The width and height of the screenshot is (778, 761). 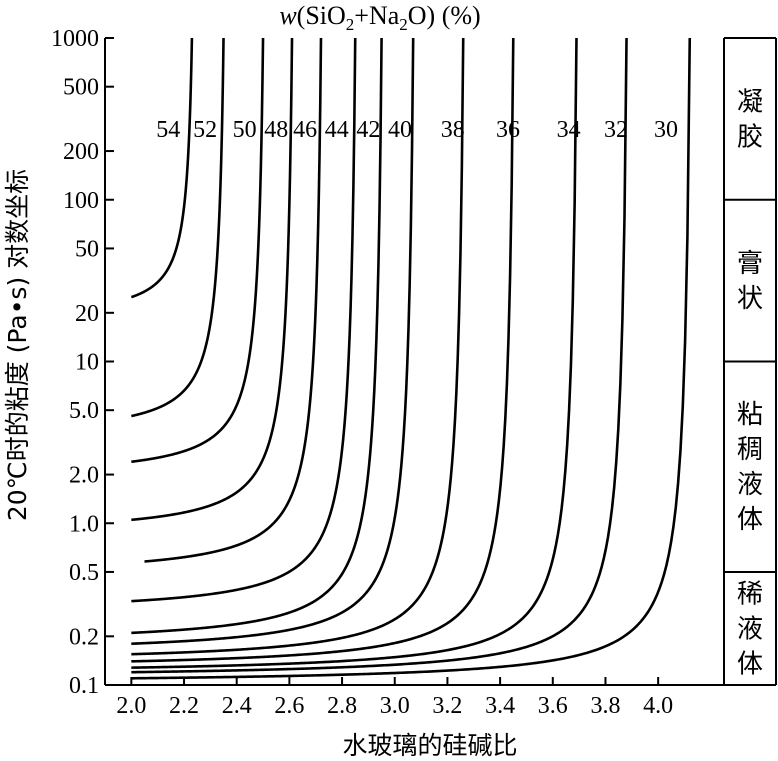 What do you see at coordinates (245, 130) in the screenshot?
I see `series-label-50: 50` at bounding box center [245, 130].